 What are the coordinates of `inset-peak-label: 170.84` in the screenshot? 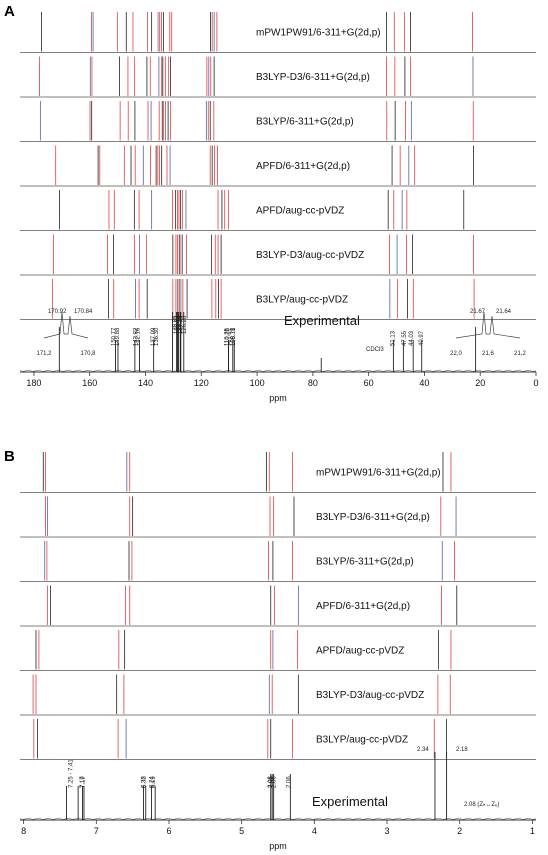 It's located at (83, 312).